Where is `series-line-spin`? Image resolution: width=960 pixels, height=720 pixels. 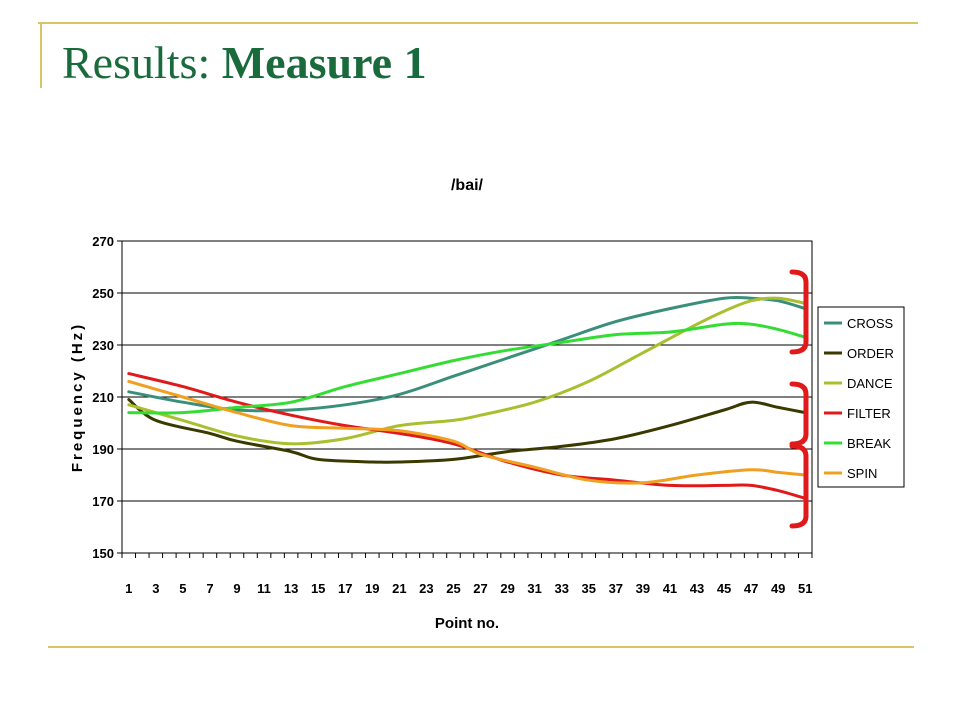 series-line-spin is located at coordinates (467, 432).